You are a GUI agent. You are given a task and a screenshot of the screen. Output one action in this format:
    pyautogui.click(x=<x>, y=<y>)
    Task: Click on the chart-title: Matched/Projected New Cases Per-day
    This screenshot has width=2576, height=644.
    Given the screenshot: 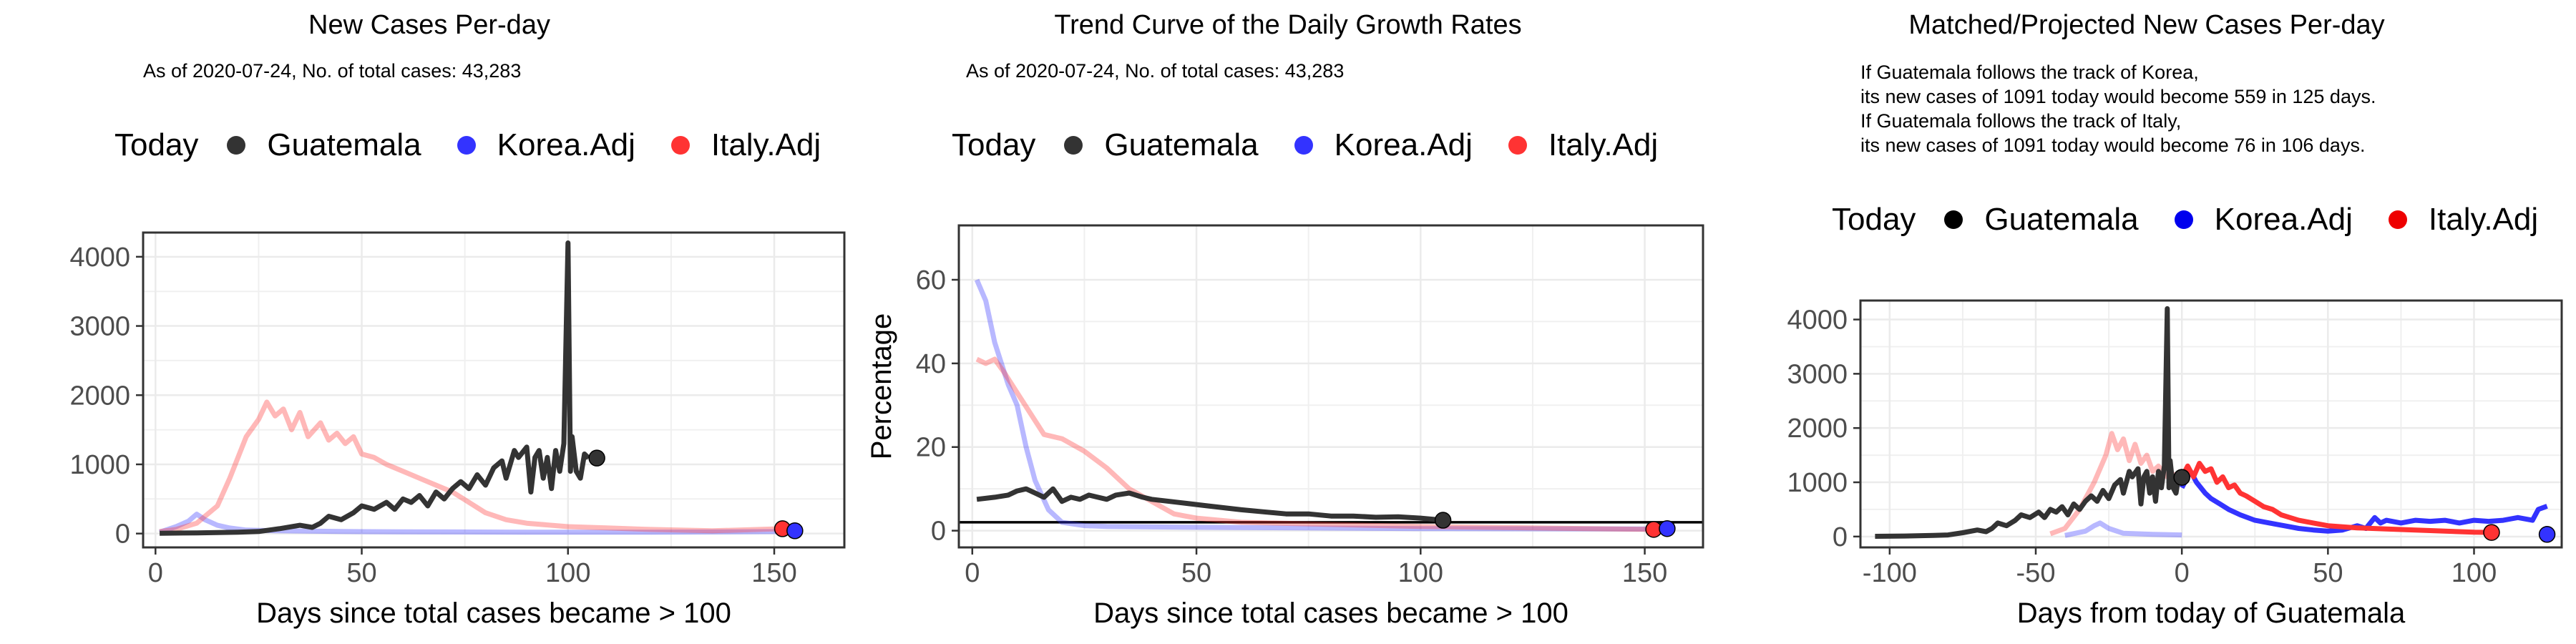 What is the action you would take?
    pyautogui.click(x=2146, y=25)
    